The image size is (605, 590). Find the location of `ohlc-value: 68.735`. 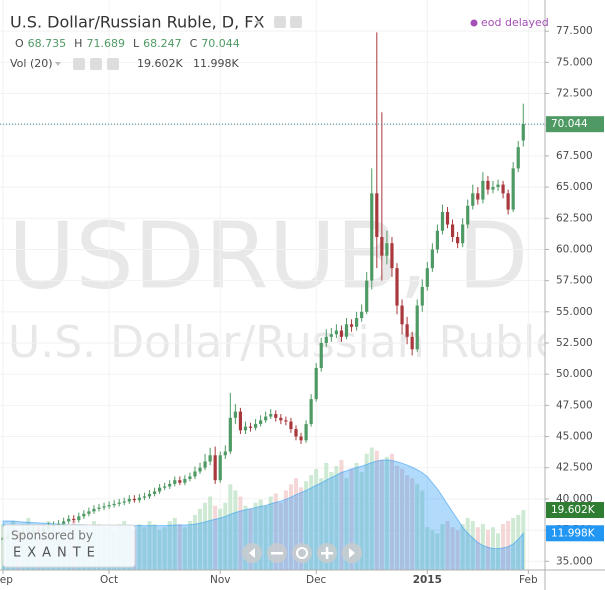

ohlc-value: 68.735 is located at coordinates (47, 43).